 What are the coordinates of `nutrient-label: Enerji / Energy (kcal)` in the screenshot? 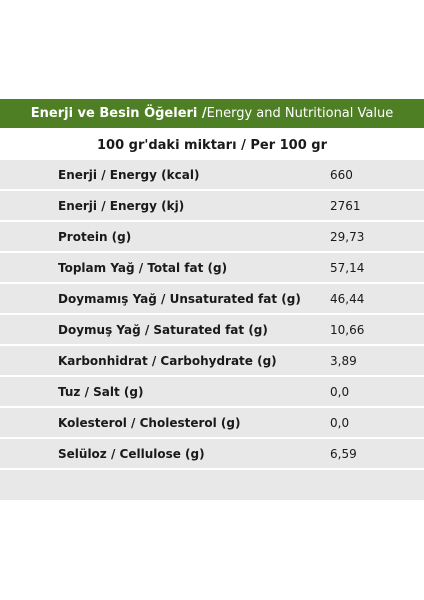 It's located at (129, 174).